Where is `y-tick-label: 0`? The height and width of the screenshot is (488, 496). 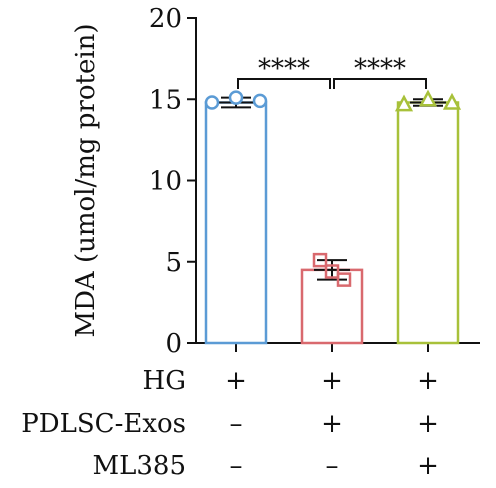 y-tick-label: 0 is located at coordinates (173, 344).